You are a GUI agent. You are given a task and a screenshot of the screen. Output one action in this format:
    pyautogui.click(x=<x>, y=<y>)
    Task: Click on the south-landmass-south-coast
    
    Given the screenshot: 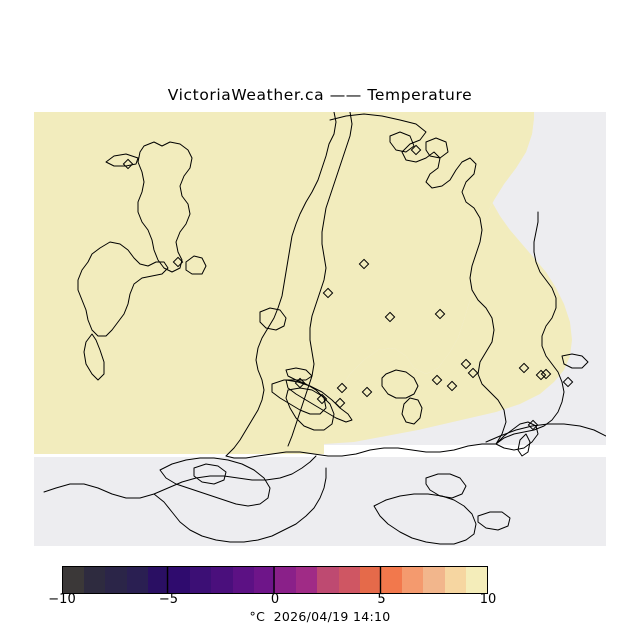 What is the action you would take?
    pyautogui.click(x=240, y=505)
    